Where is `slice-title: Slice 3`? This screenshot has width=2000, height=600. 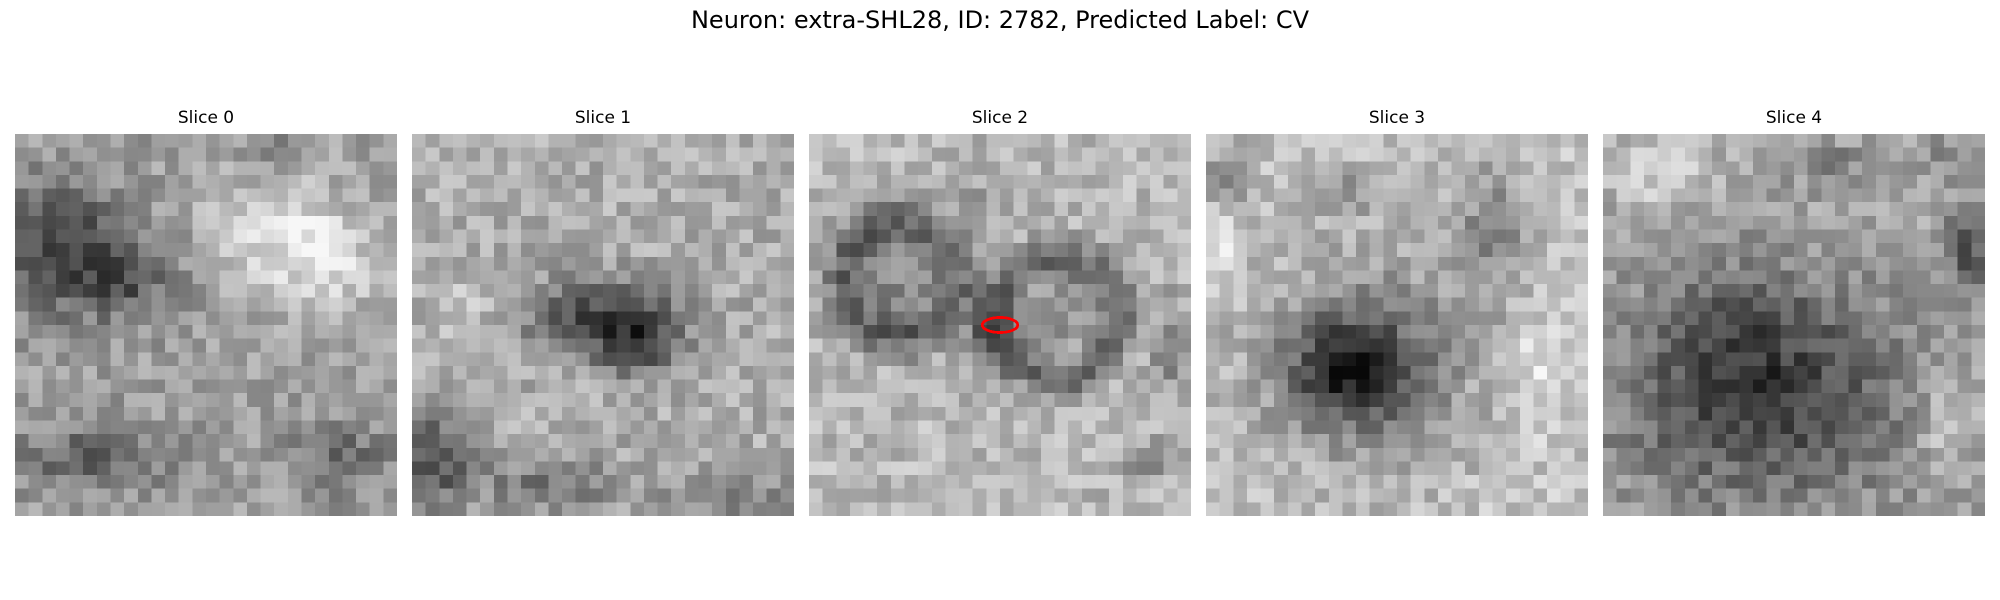
slice-title: Slice 3 is located at coordinates (1397, 118).